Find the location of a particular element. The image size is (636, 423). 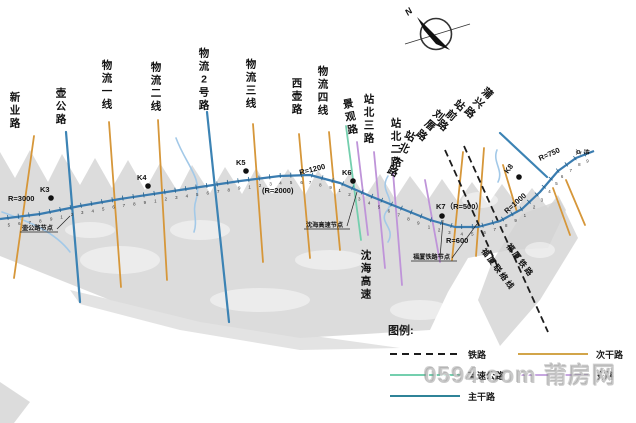

road-name-label: 物流四线 is located at coordinates (323, 91).